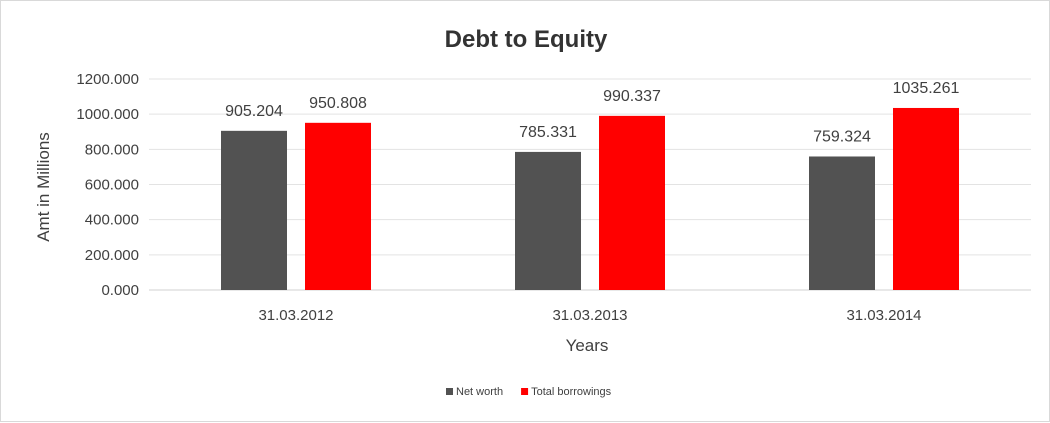  I want to click on x-tick-label: 31.03.2013, so click(589, 315).